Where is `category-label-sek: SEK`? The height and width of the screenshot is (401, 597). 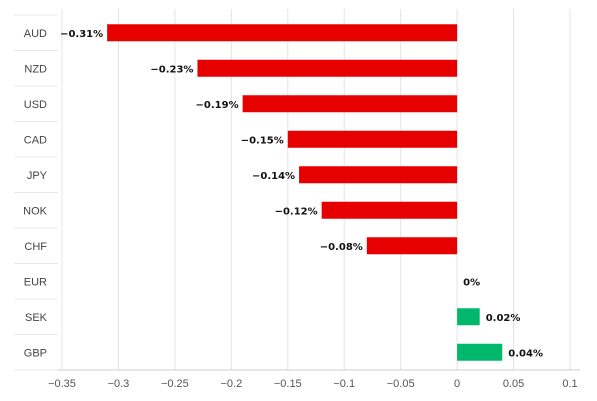
category-label-sek: SEK is located at coordinates (36, 318).